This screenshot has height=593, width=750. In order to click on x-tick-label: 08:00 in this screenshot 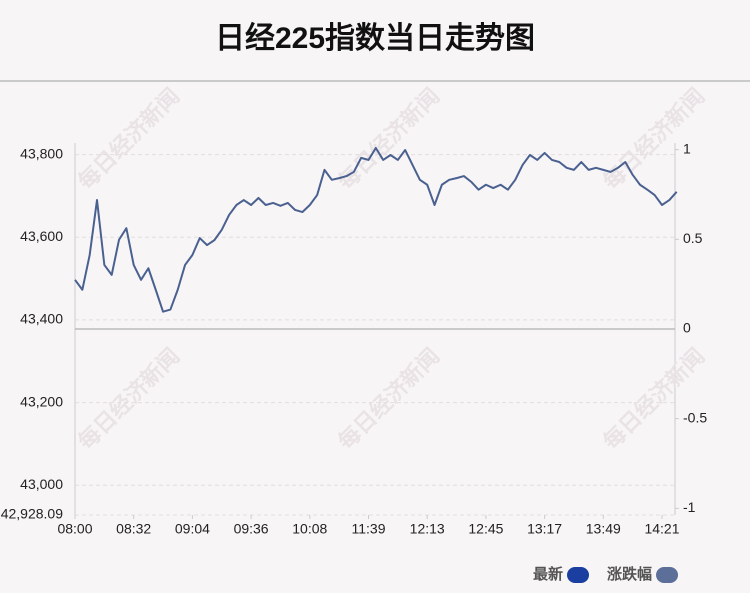, I will do `click(74, 529)`.